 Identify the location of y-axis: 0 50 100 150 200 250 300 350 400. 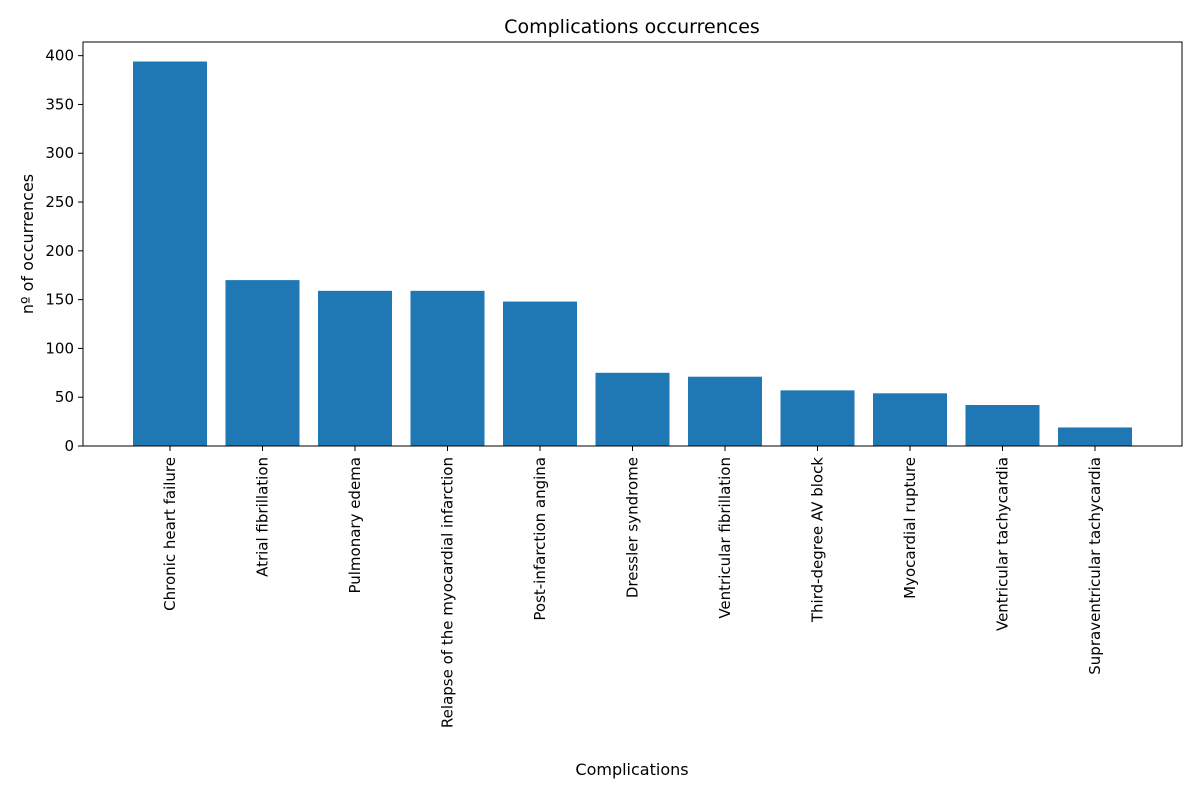
(64, 251).